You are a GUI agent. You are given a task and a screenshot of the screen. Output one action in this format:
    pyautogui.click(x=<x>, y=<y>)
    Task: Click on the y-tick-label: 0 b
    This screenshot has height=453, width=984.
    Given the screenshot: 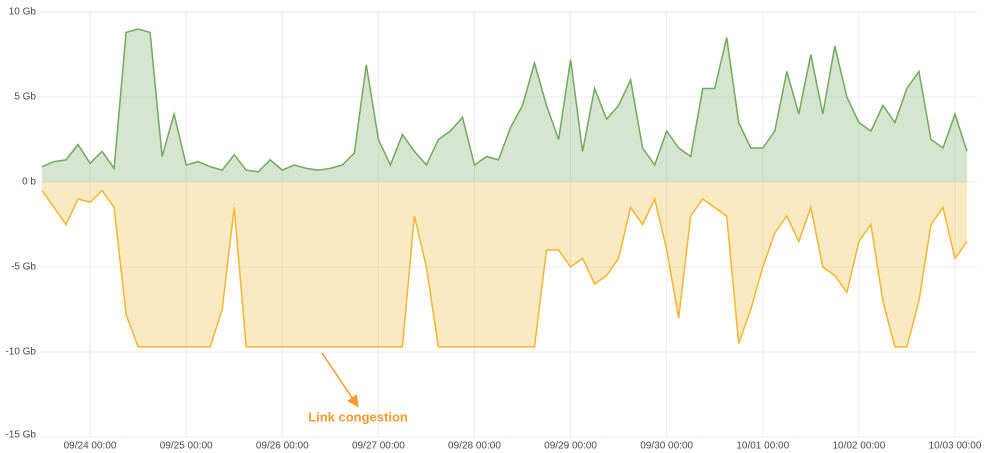 What is the action you would take?
    pyautogui.click(x=29, y=182)
    